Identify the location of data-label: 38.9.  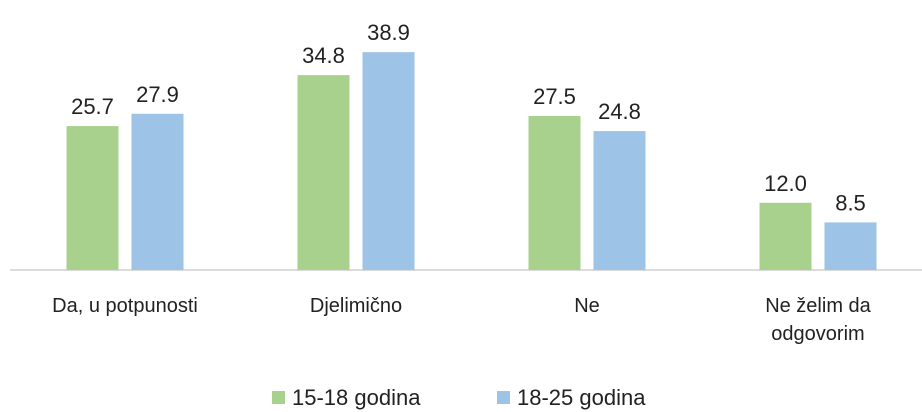
(388, 32).